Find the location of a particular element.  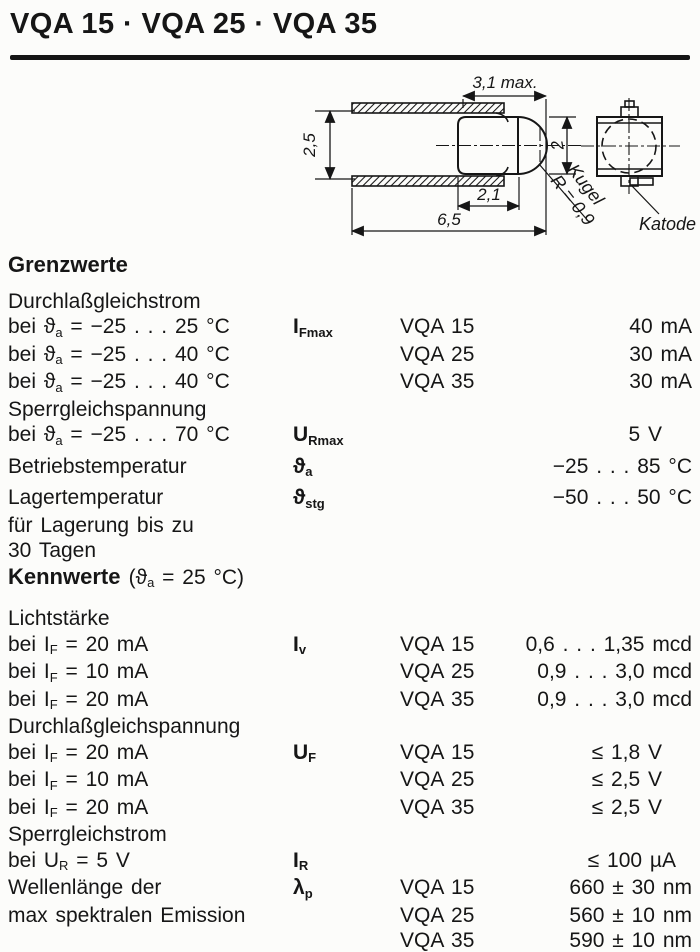

dim-cylinder-length: 2,1 is located at coordinates (488, 194).